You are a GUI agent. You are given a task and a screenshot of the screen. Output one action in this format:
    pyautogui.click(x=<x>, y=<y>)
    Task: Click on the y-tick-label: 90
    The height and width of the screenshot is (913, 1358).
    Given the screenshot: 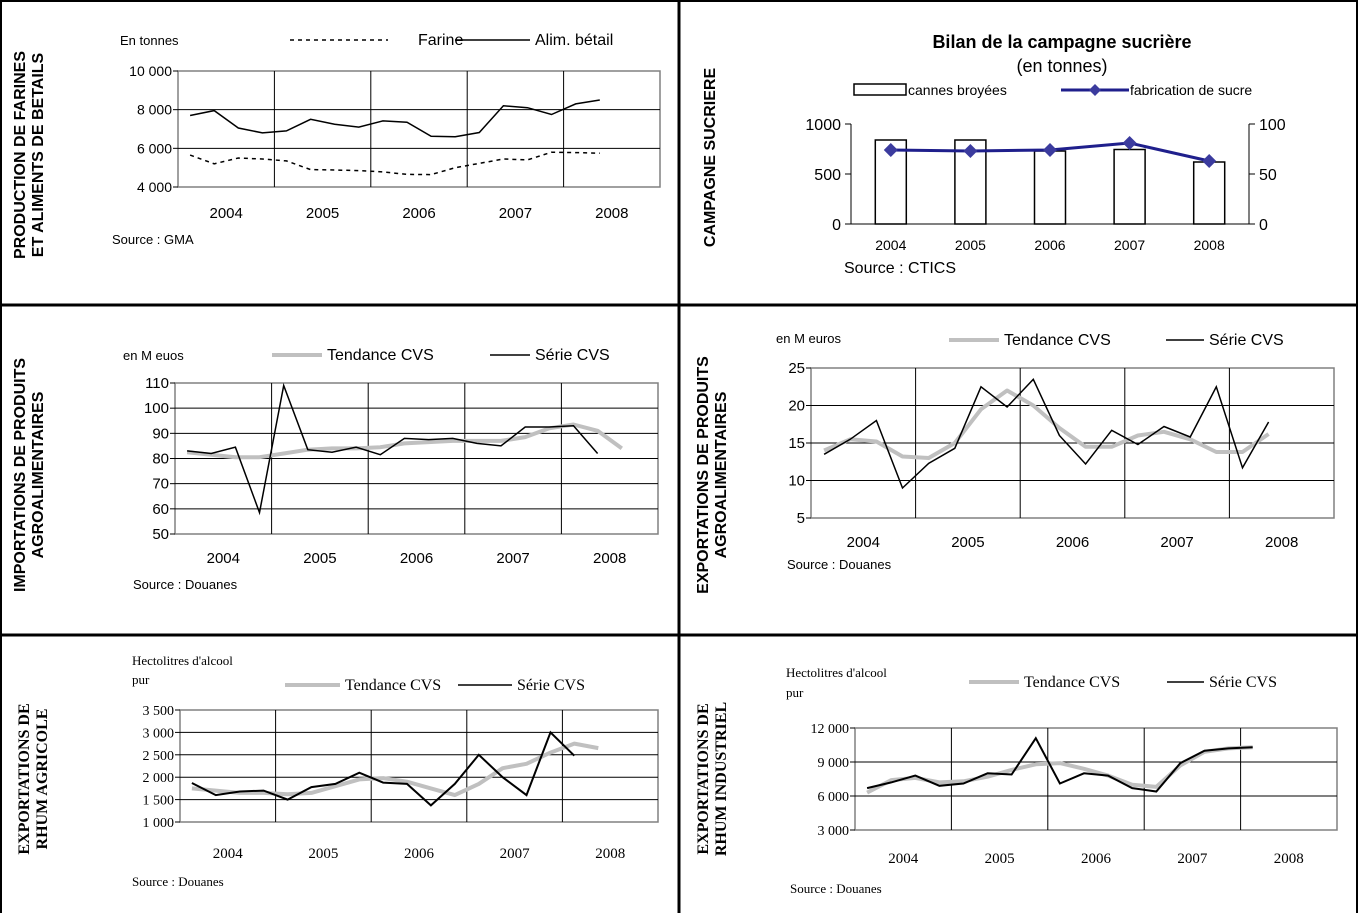 What is the action you would take?
    pyautogui.click(x=160, y=433)
    